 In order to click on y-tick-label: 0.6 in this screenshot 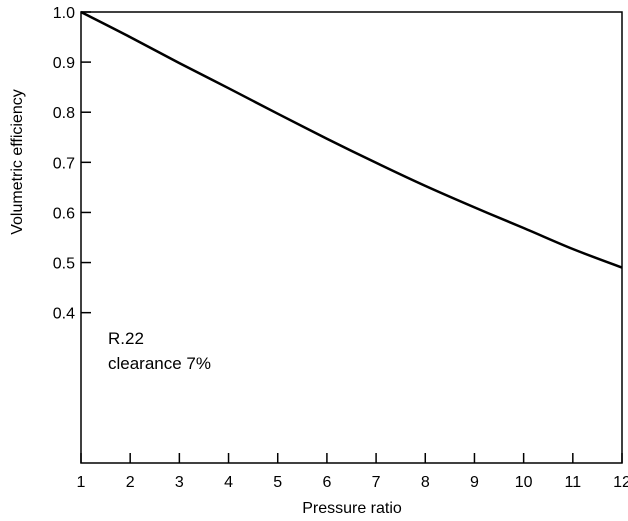, I will do `click(64, 213)`.